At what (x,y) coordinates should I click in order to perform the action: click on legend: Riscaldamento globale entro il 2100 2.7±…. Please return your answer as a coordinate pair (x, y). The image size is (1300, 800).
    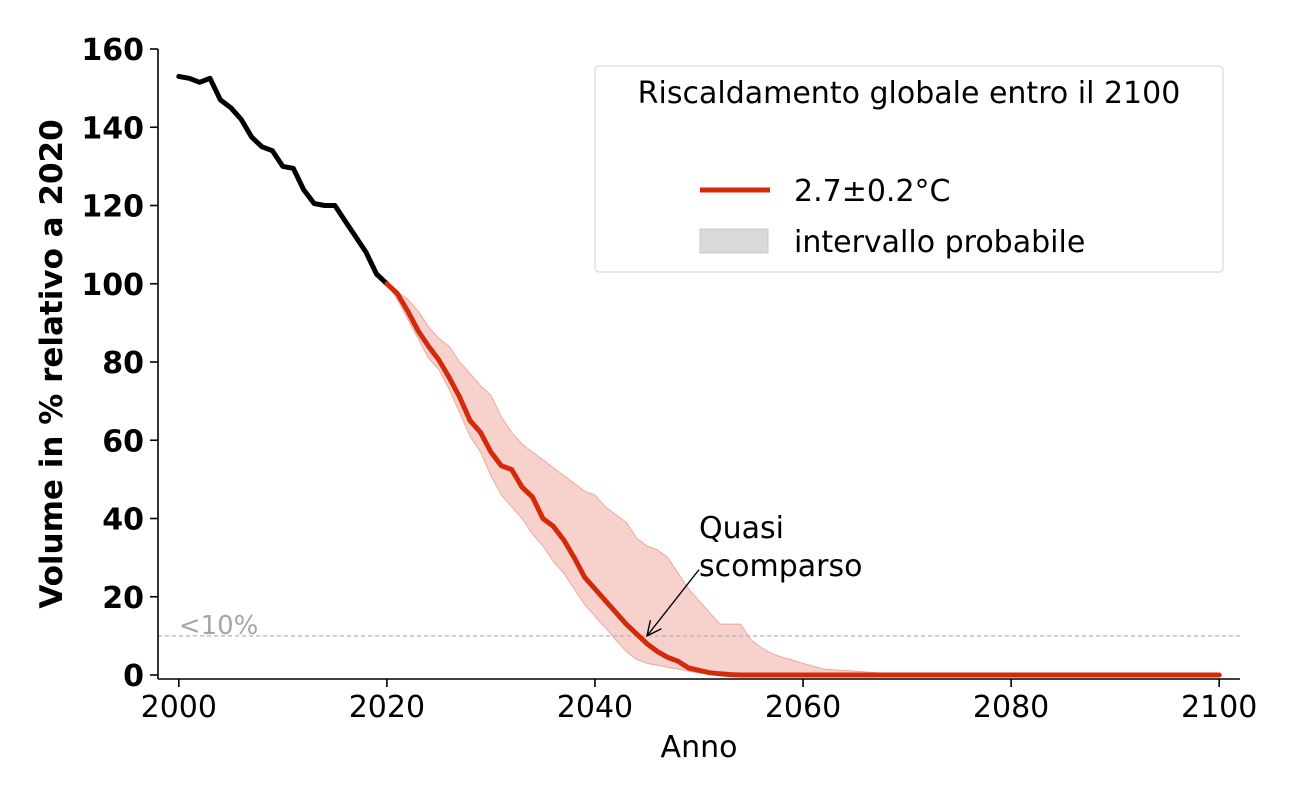
    Looking at the image, I should click on (909, 169).